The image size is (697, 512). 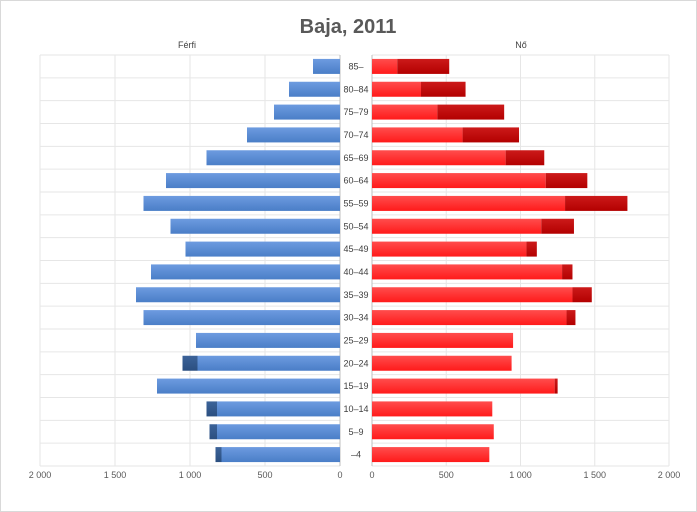 I want to click on x-tick-label-left: 1 500, so click(x=115, y=475).